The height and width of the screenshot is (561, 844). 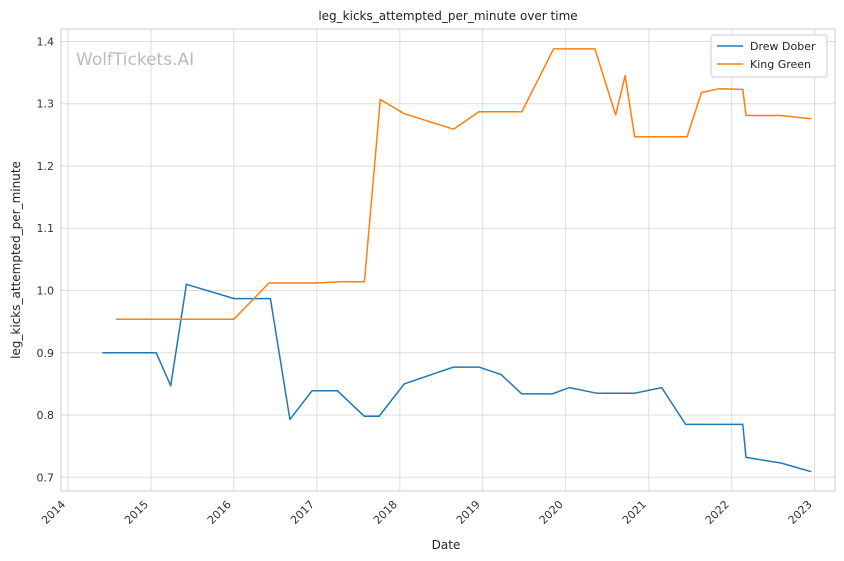 I want to click on y-tick-label: 0.8, so click(x=46, y=415).